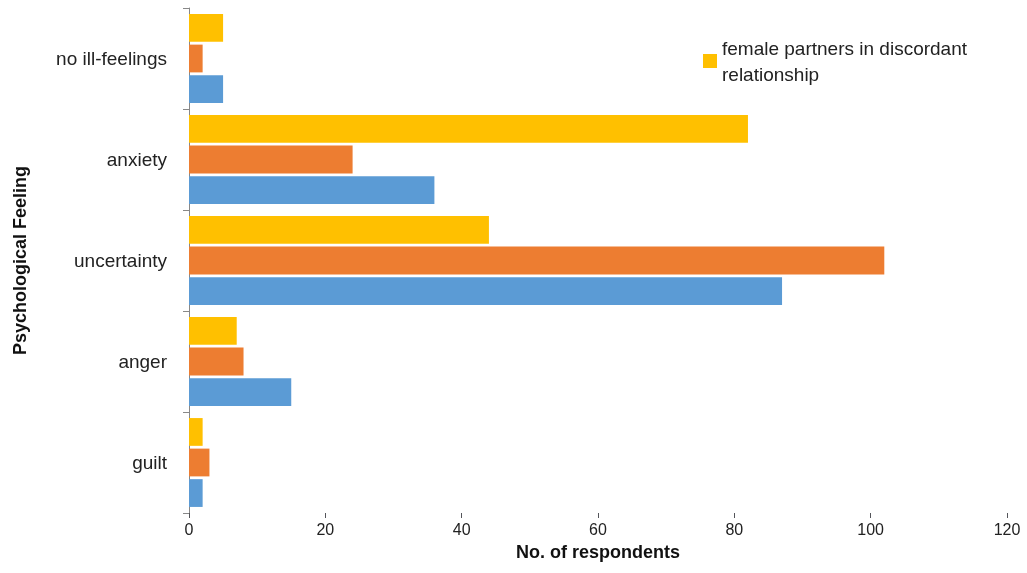 This screenshot has width=1027, height=573. I want to click on y-tick-label: guilt, so click(150, 462).